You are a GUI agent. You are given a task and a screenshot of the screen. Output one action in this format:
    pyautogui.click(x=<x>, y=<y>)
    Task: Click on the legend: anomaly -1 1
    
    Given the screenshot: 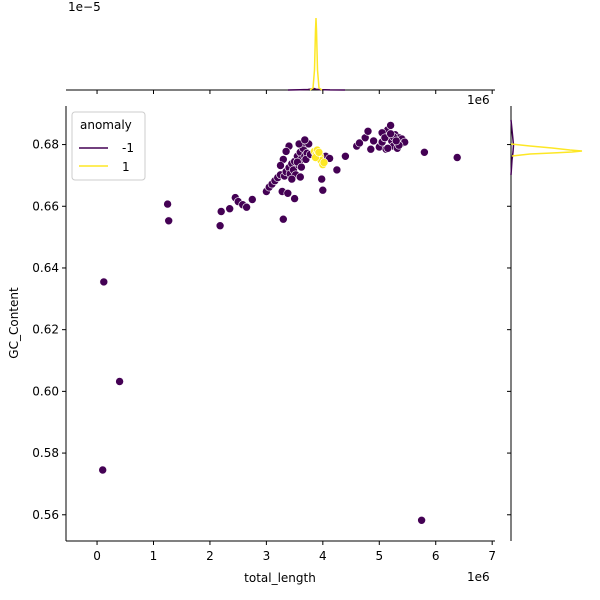 What is the action you would take?
    pyautogui.click(x=108, y=146)
    